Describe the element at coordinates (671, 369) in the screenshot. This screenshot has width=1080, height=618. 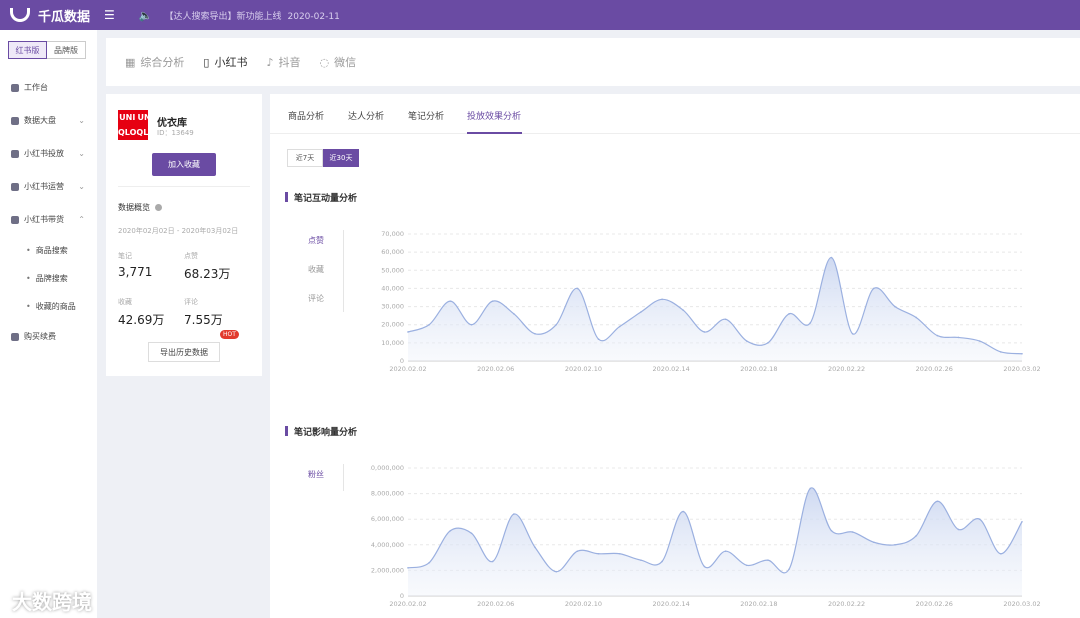
I see `x-tick-label: 2020.02.14` at that location.